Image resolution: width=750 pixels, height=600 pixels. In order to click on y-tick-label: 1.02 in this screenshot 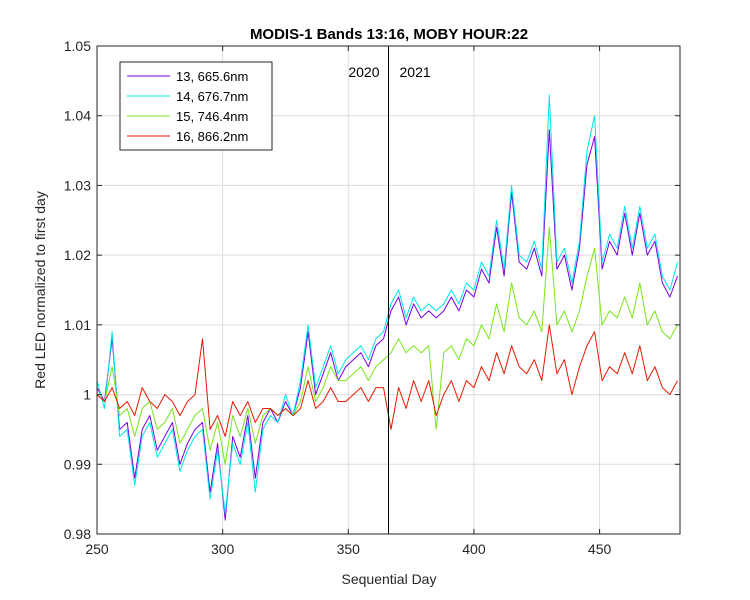, I will do `click(77, 255)`.